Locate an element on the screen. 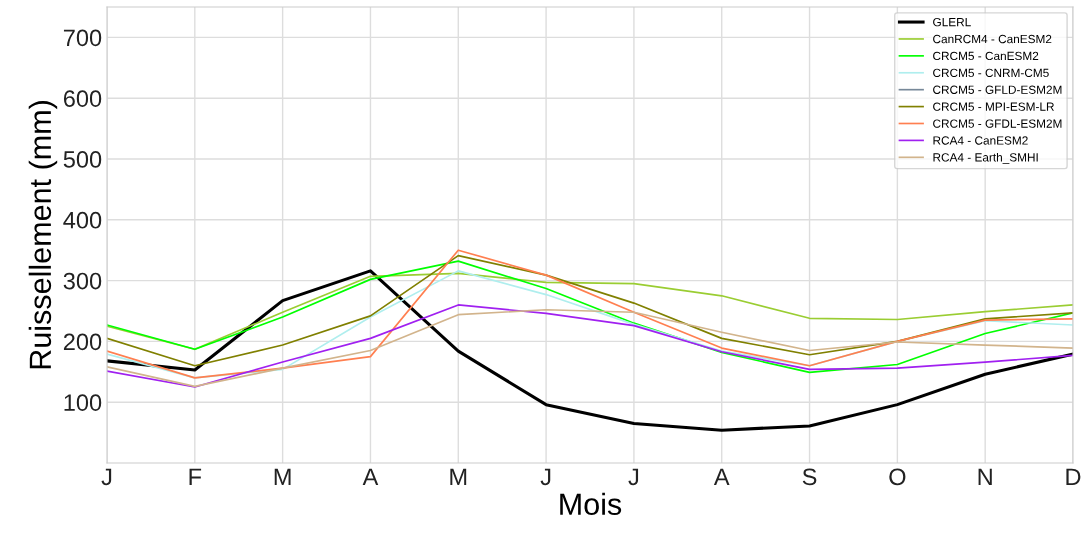 The width and height of the screenshot is (1086, 537). x-tick-label: F is located at coordinates (195, 476).